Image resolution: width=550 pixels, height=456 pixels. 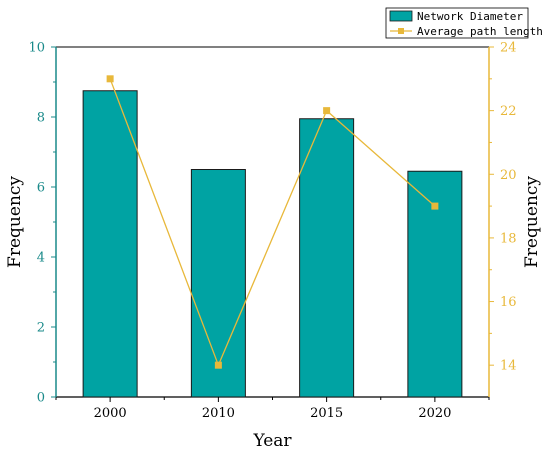 What do you see at coordinates (110, 244) in the screenshot?
I see `bar-2000` at bounding box center [110, 244].